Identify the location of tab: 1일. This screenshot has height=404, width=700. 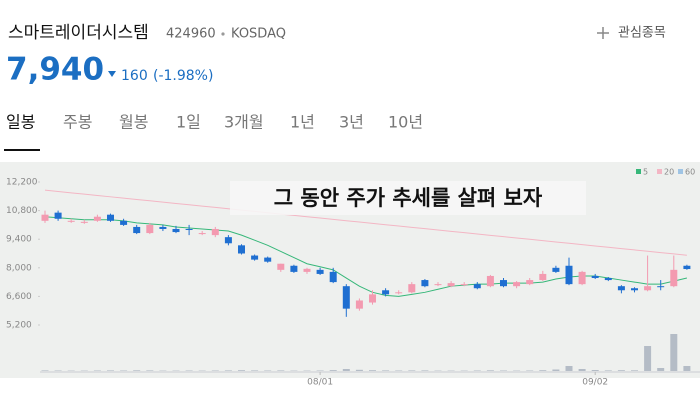
(188, 122).